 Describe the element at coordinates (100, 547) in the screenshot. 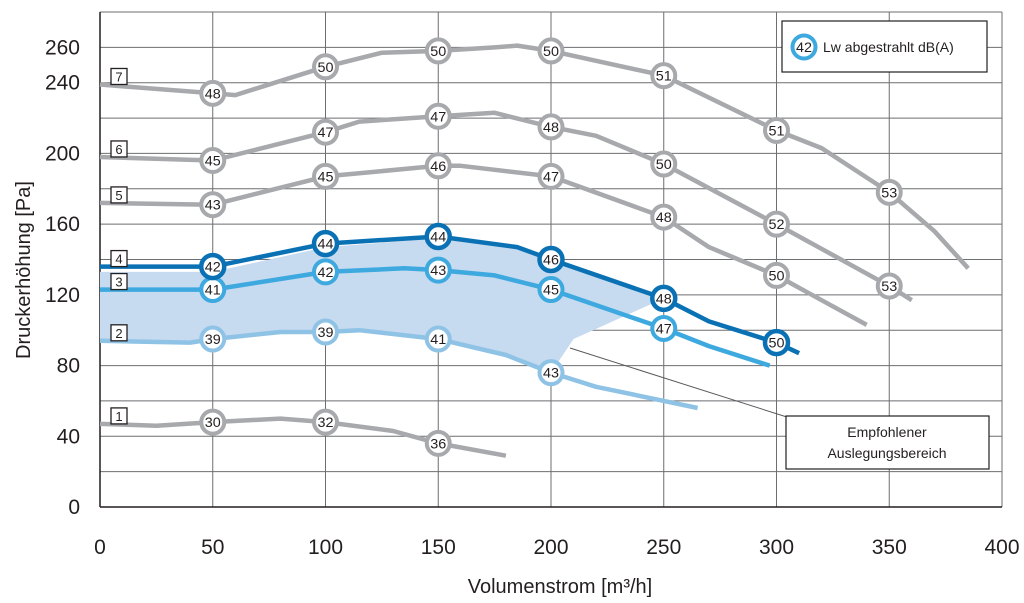

I see `x-tick-label: 0` at that location.